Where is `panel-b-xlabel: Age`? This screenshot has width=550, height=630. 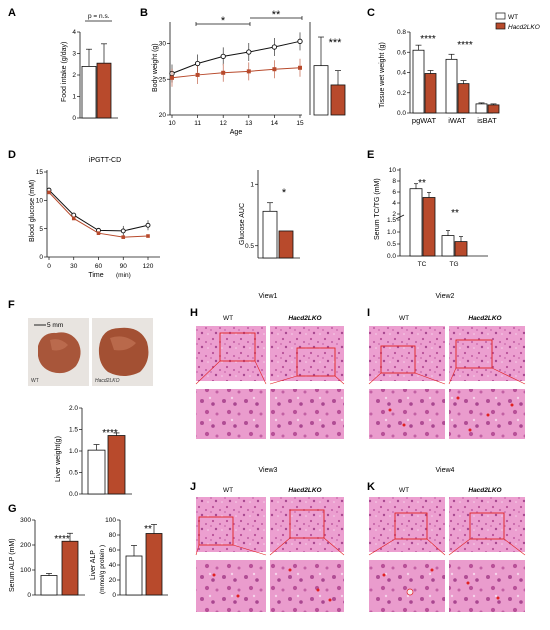 panel-b-xlabel: Age is located at coordinates (236, 132).